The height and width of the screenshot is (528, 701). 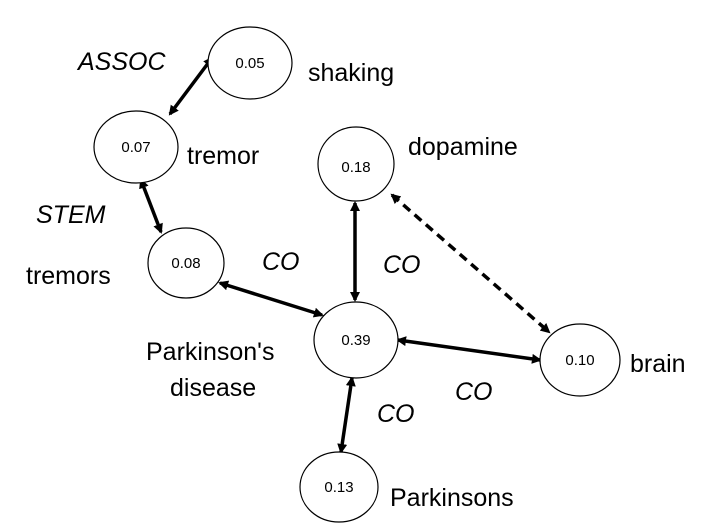 What do you see at coordinates (271, 299) in the screenshot?
I see `edge-tremors-parkinsons-disease` at bounding box center [271, 299].